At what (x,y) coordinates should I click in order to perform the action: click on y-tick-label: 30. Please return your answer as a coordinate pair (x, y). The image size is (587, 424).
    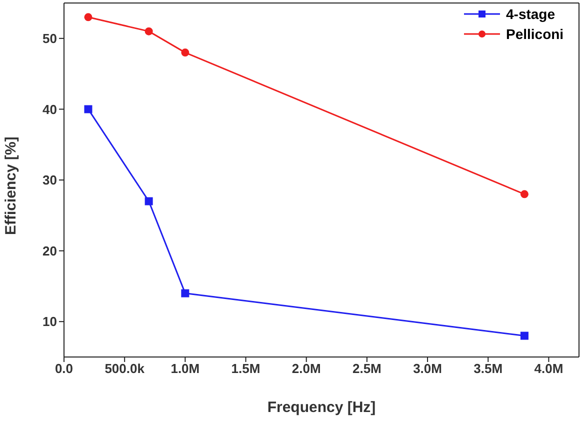
    Looking at the image, I should click on (49, 180).